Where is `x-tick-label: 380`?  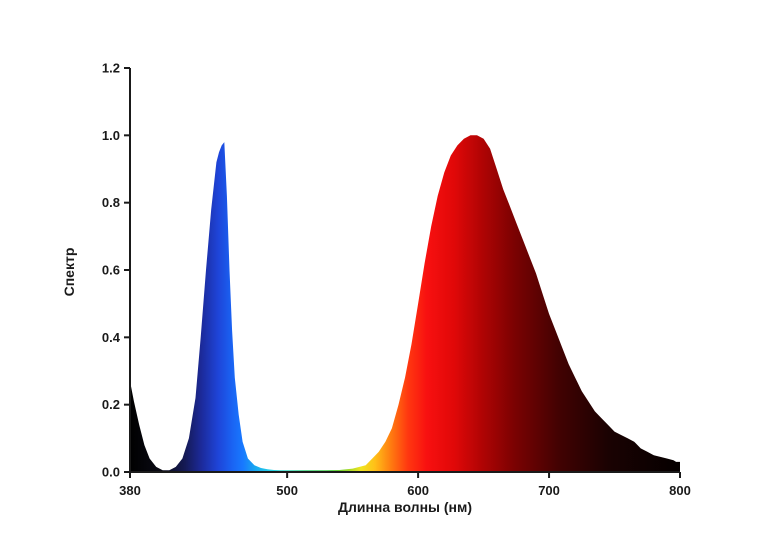 x-tick-label: 380 is located at coordinates (130, 490).